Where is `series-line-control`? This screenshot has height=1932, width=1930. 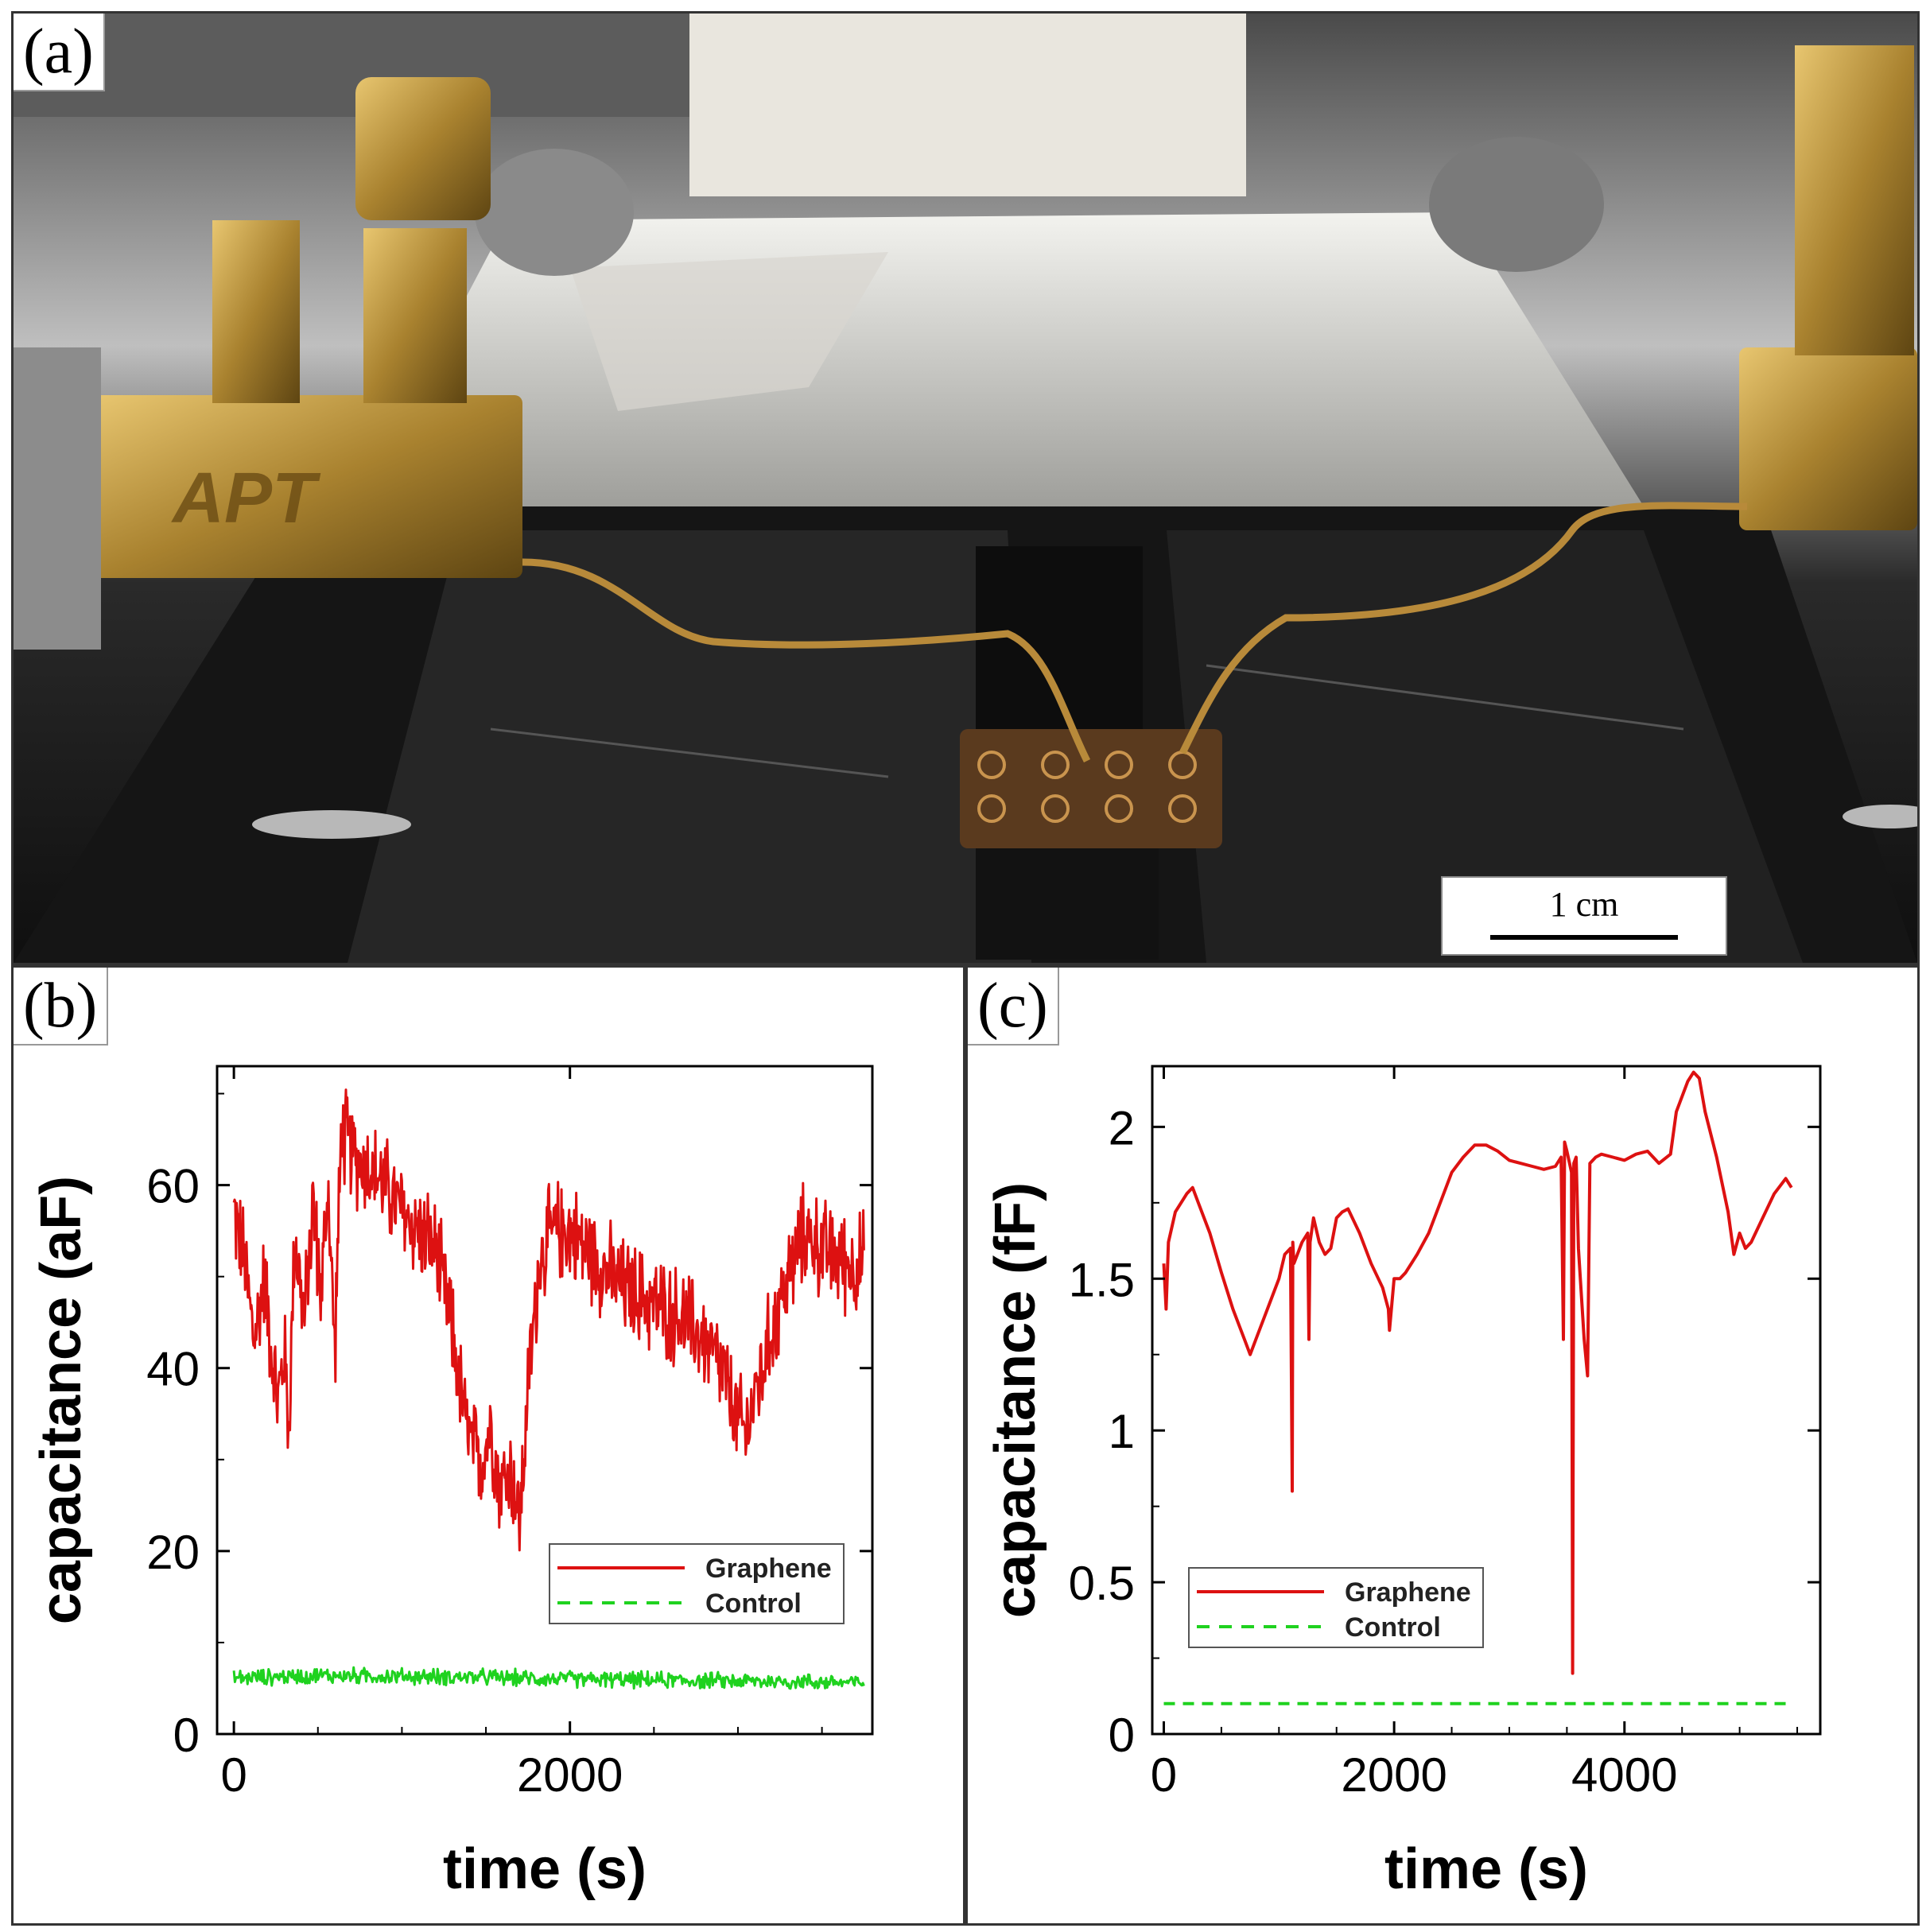 series-line-control is located at coordinates (548, 1678).